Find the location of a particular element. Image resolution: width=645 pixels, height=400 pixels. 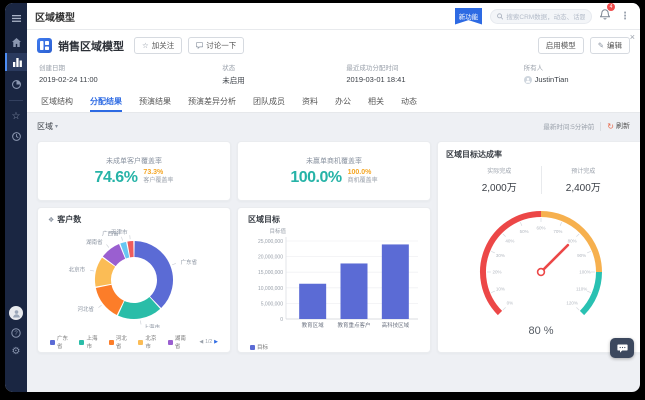

gauge-segment is located at coordinates (511, 263).